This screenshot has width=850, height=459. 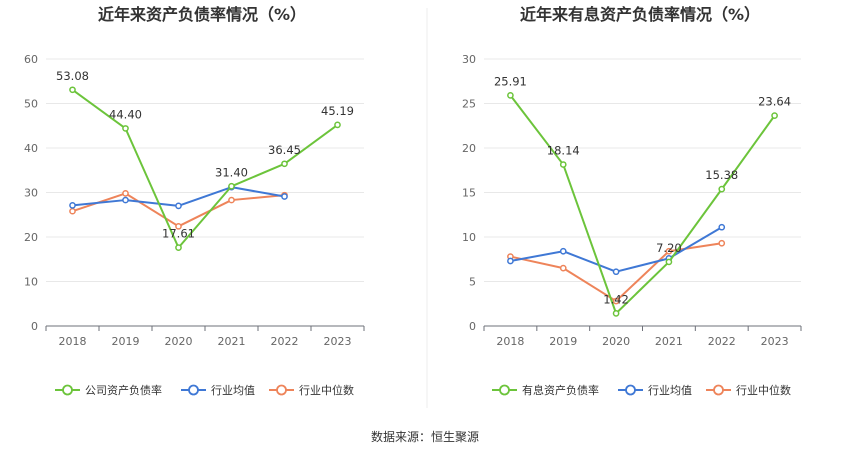 What do you see at coordinates (178, 234) in the screenshot?
I see `data-label: 17.61` at bounding box center [178, 234].